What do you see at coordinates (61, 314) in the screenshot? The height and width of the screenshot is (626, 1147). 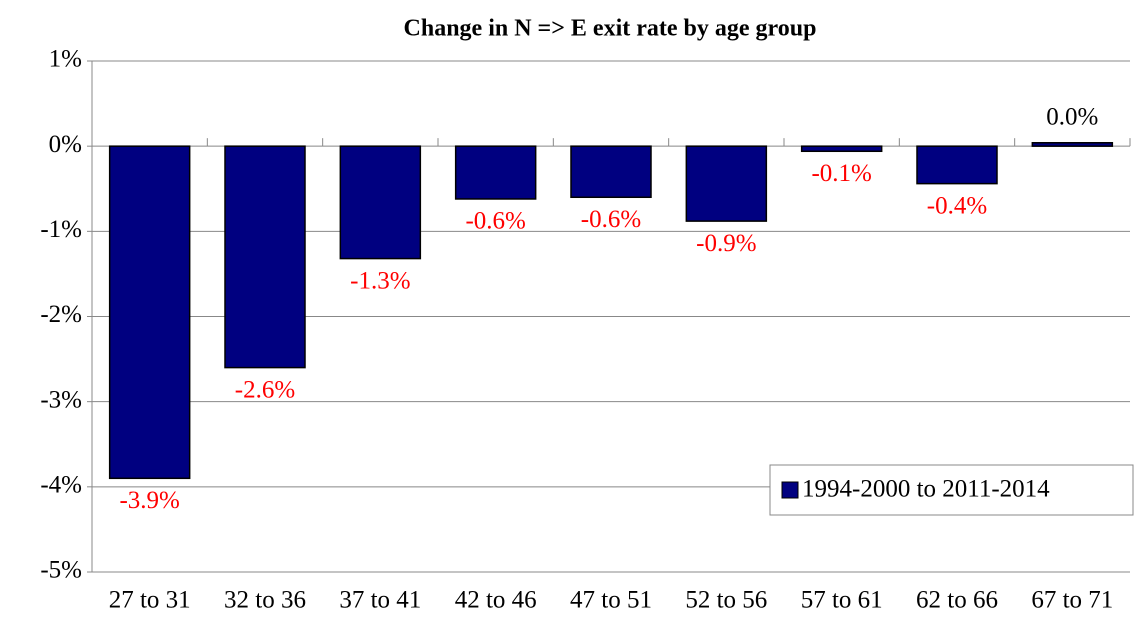 I see `y-tick-label: -2%` at bounding box center [61, 314].